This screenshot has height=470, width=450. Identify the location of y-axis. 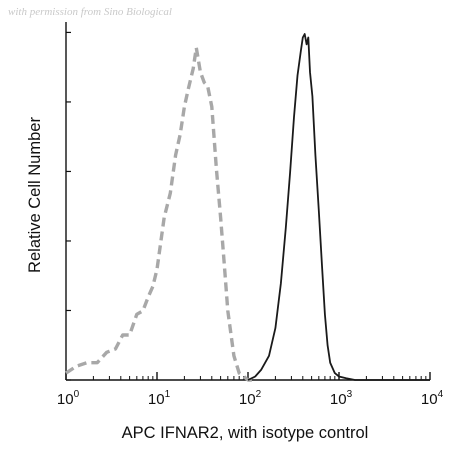
(68, 201).